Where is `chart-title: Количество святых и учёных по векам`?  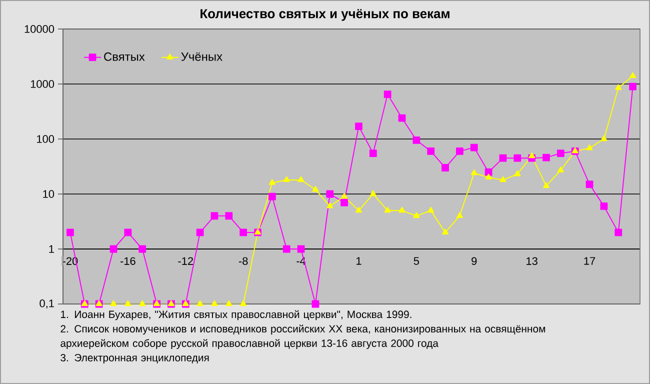
chart-title: Количество святых и учёных по векам is located at coordinates (325, 15).